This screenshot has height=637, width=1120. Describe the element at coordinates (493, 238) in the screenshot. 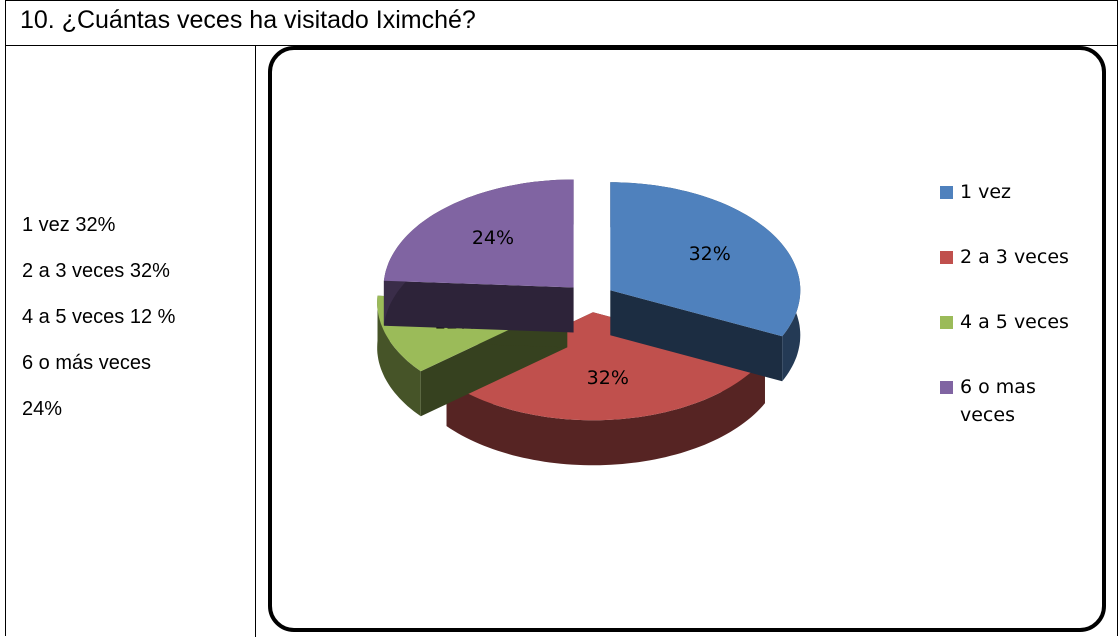

I see `data-label: 24%` at that location.